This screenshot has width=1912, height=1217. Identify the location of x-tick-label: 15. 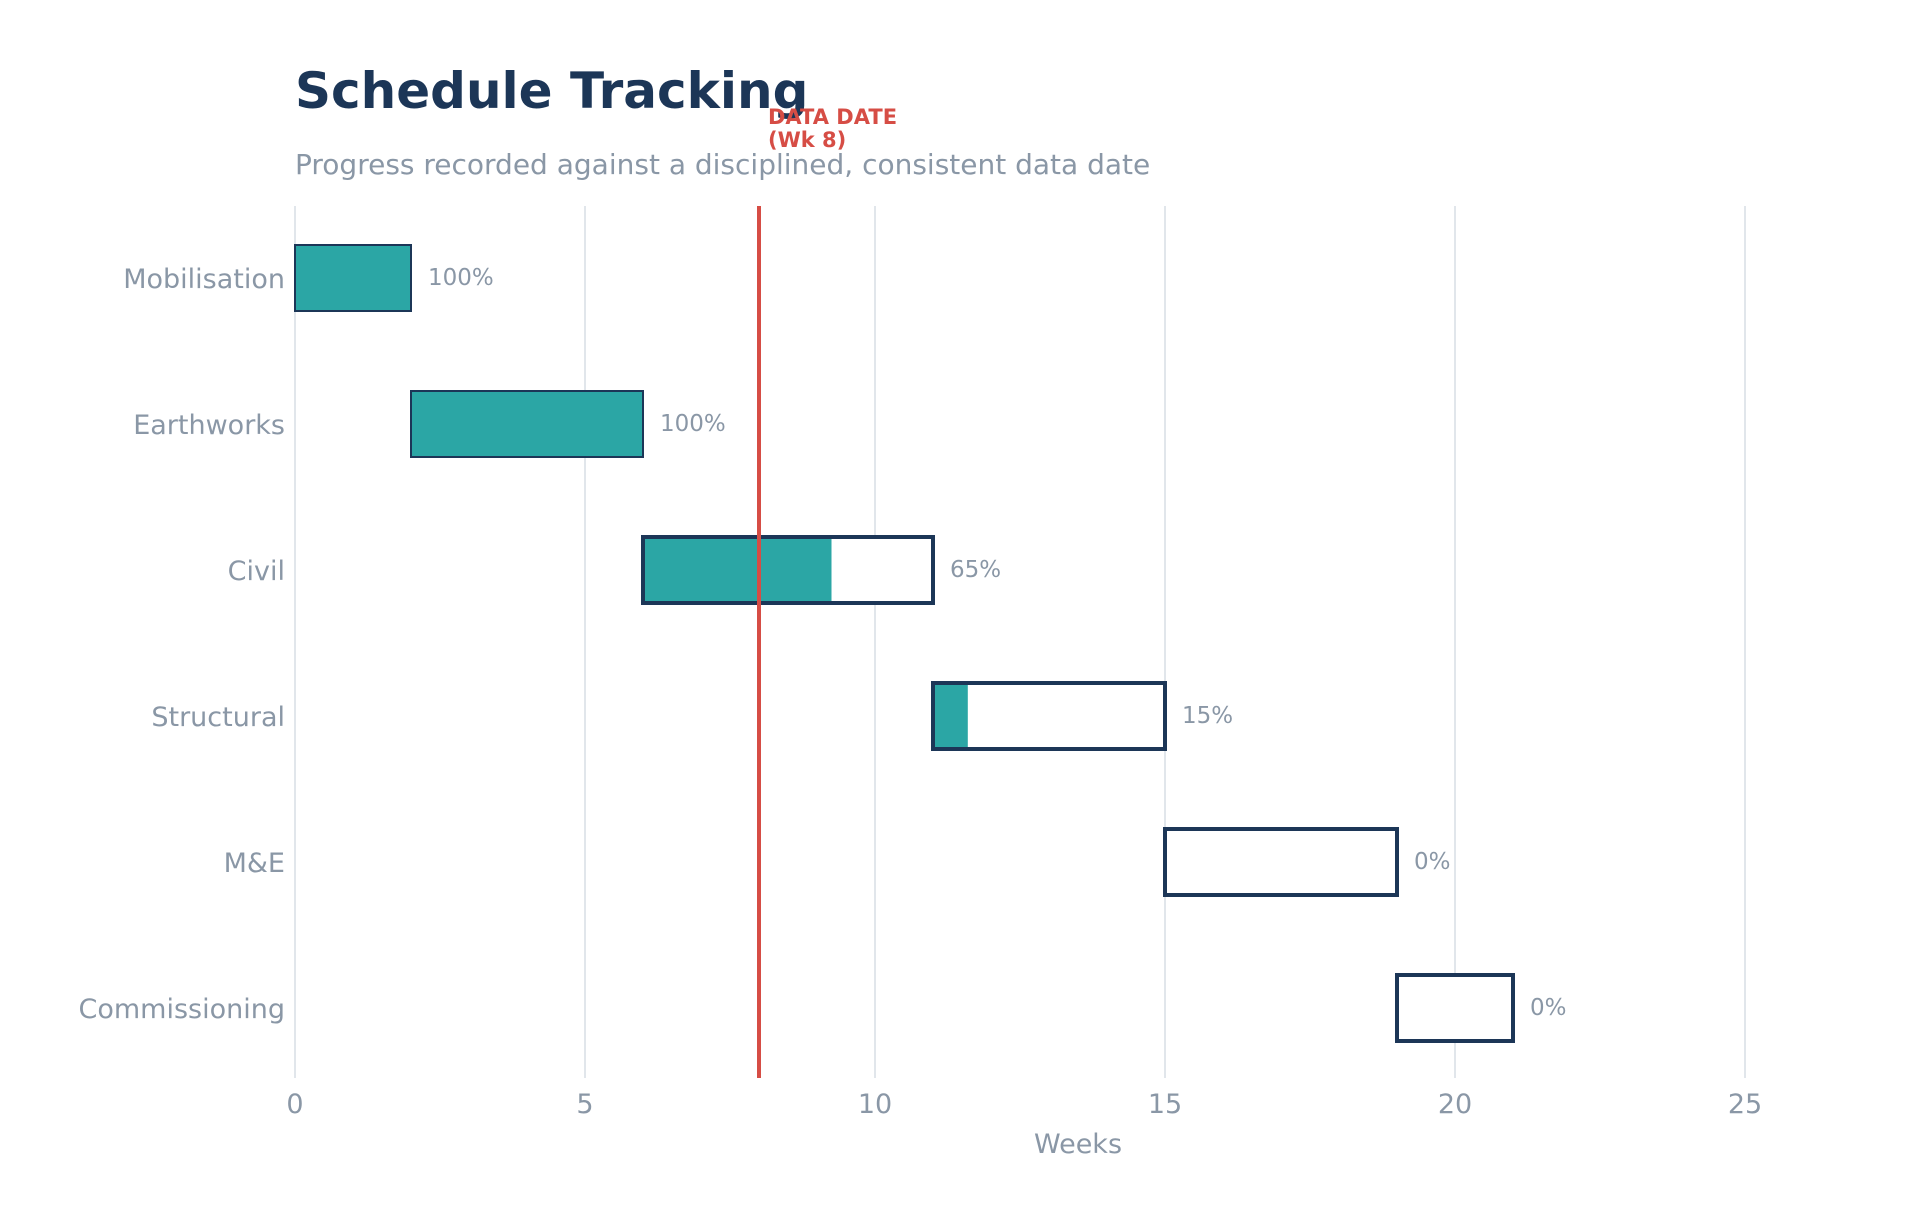
(1165, 1104).